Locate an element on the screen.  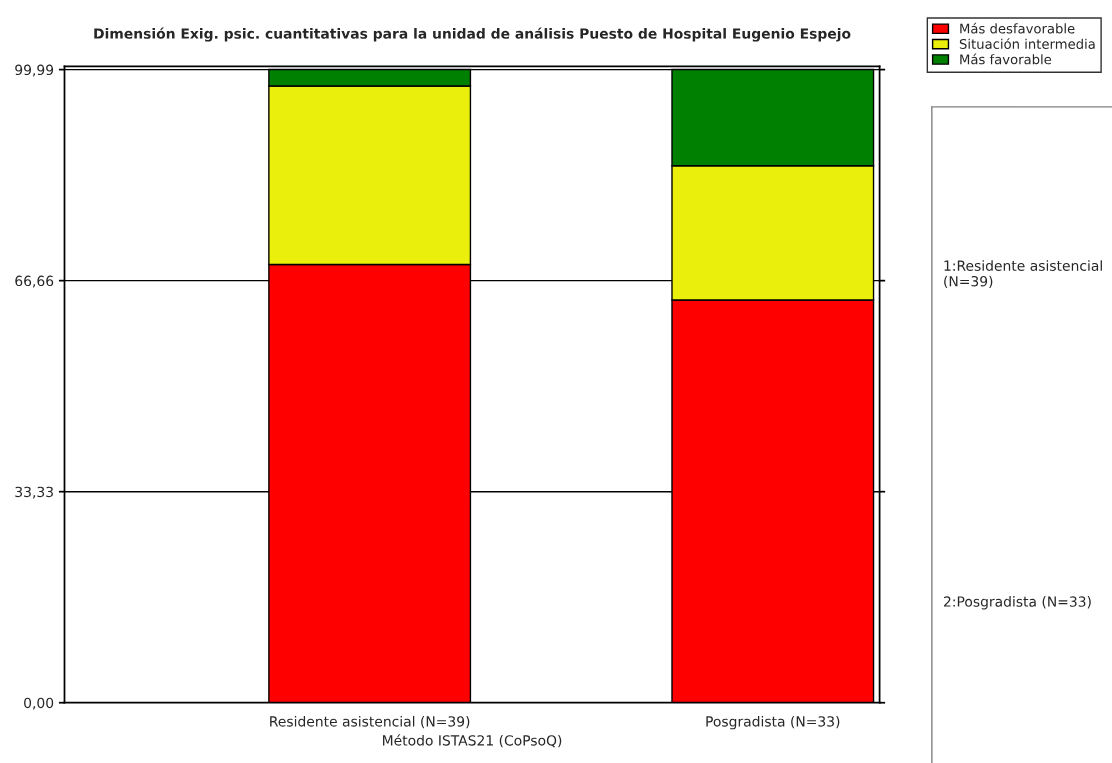
legend-label: Más desfavorable is located at coordinates (1017, 28).